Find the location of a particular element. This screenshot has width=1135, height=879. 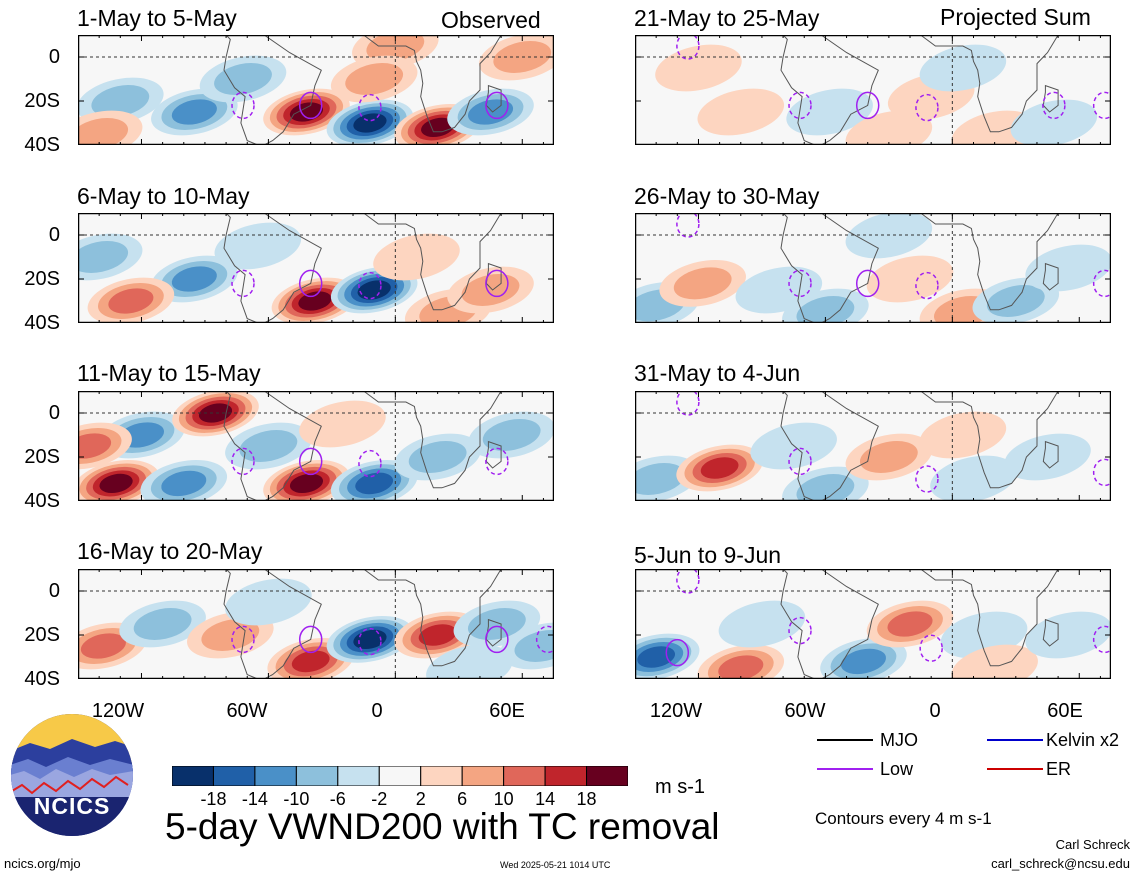

timestamp: Wed 2025-05-21 1014 UTC is located at coordinates (555, 865).